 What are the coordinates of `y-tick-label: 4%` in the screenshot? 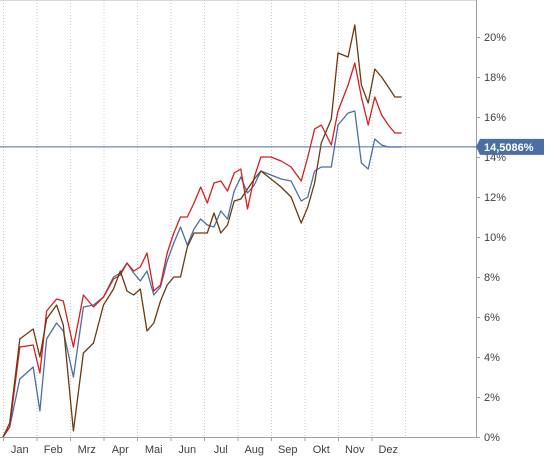 It's located at (492, 358).